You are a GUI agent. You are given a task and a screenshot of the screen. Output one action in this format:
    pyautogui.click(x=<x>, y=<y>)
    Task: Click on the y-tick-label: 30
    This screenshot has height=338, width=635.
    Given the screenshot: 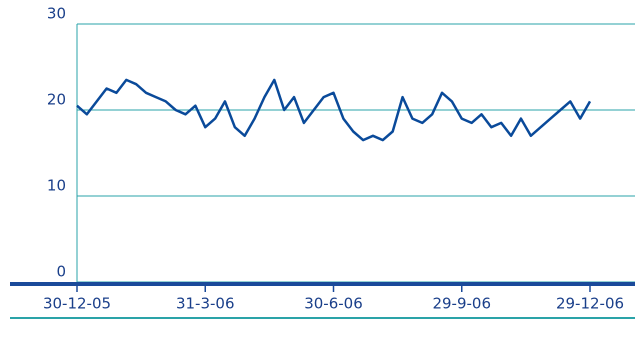 What is the action you would take?
    pyautogui.click(x=56, y=14)
    